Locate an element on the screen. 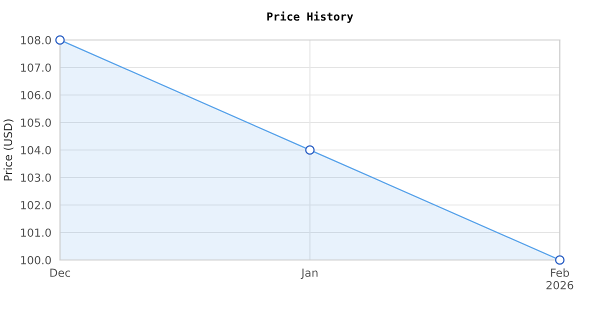  y-tick-label: 101.0 is located at coordinates (36, 232).